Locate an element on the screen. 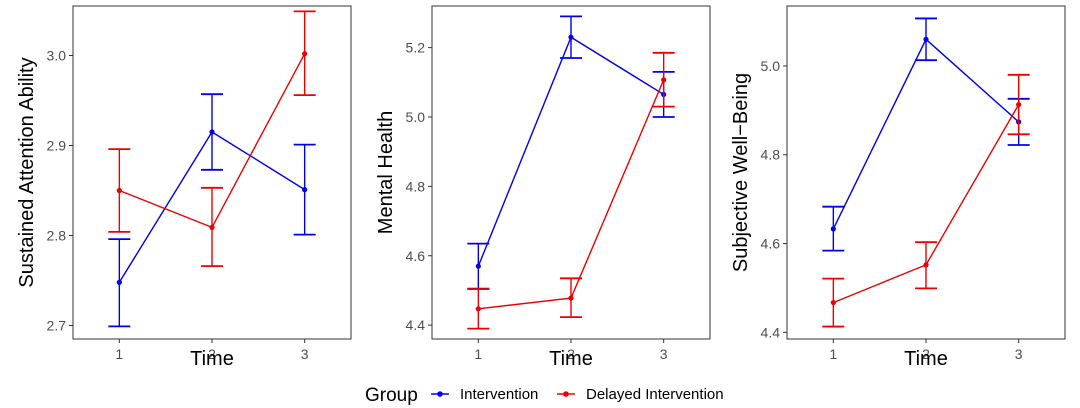  legend-label-delayed-intervention: Delayed Intervention is located at coordinates (655, 394).